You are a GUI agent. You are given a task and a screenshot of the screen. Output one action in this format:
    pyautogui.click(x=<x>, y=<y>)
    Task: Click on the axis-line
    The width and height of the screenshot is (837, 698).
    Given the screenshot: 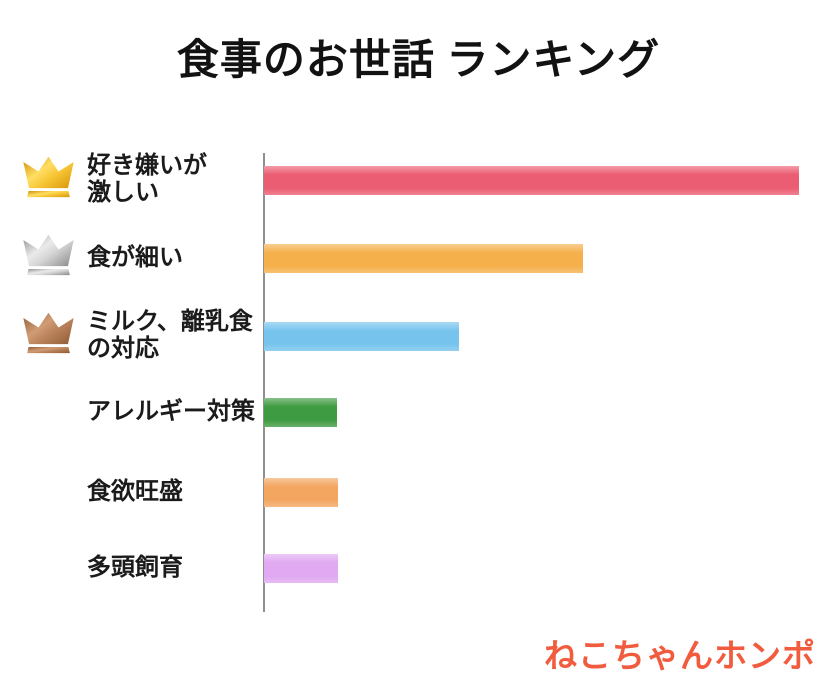 What is the action you would take?
    pyautogui.click(x=264, y=382)
    